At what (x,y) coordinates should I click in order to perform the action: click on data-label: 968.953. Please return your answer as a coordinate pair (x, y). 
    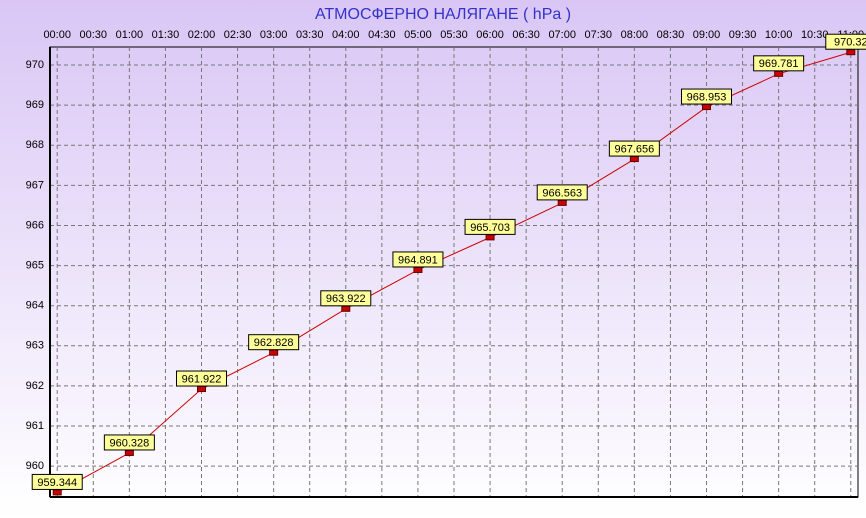
    Looking at the image, I should click on (707, 97).